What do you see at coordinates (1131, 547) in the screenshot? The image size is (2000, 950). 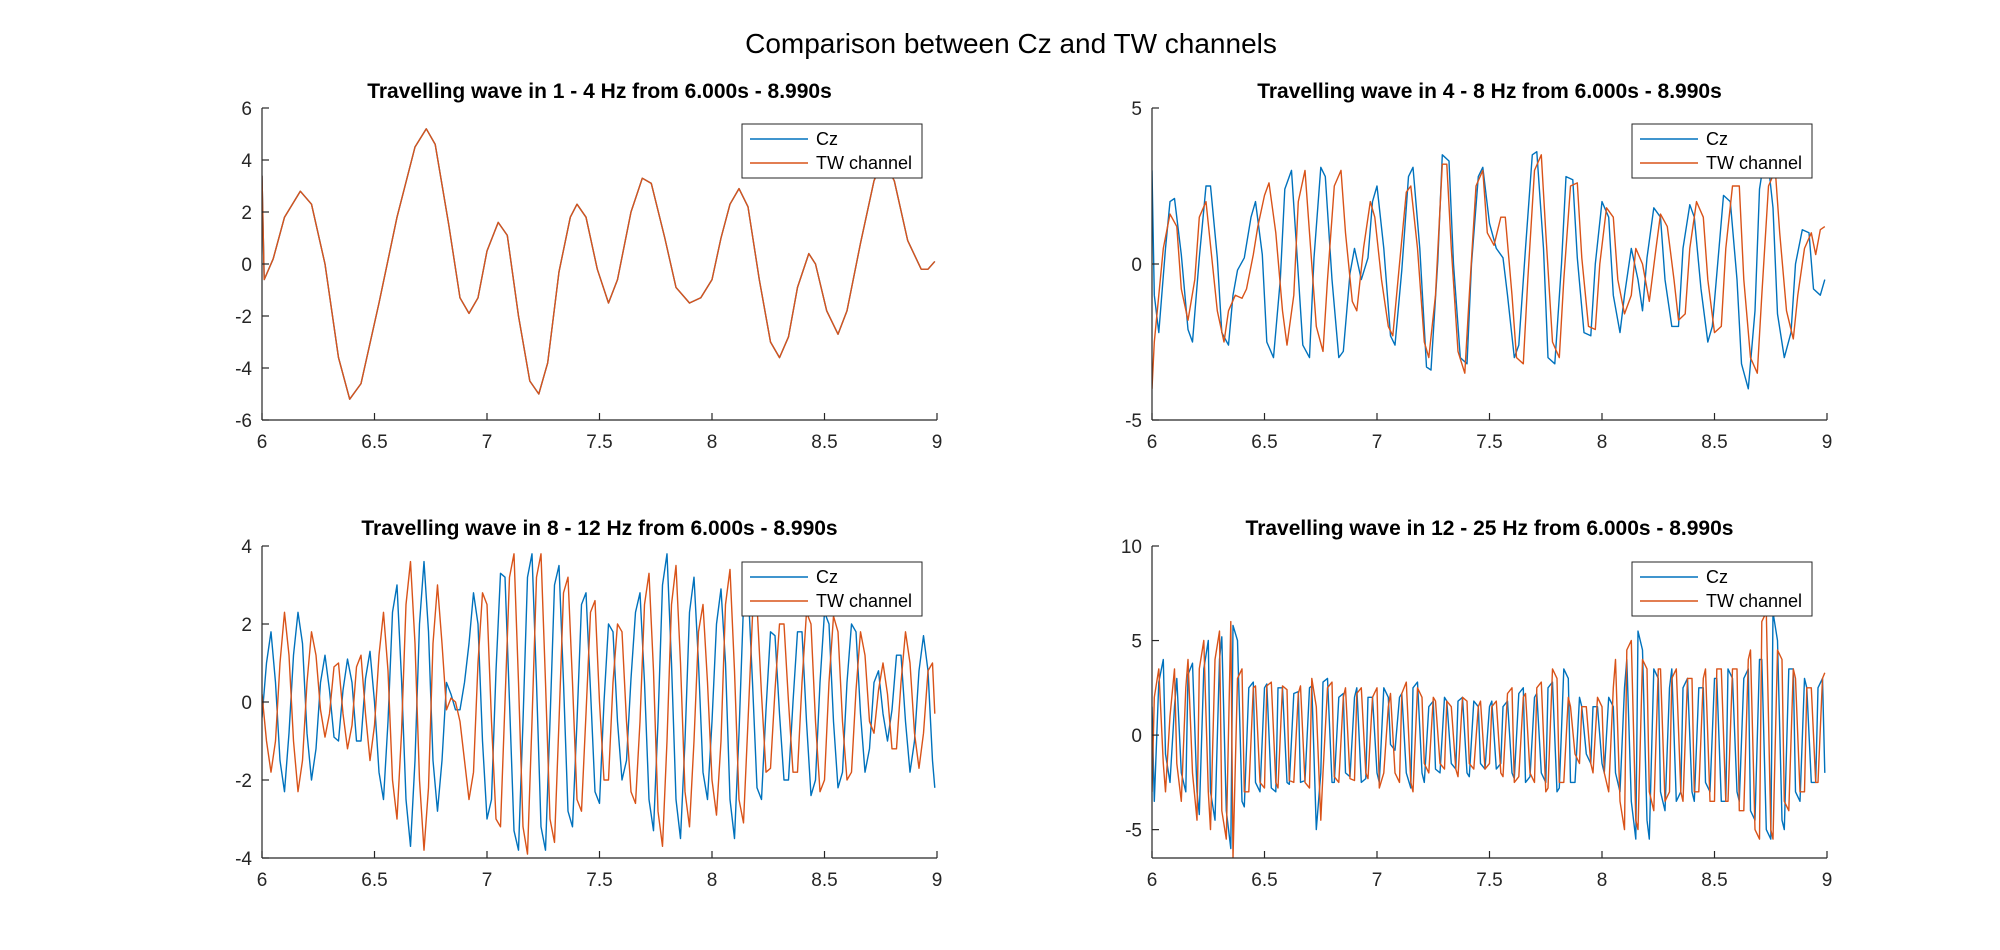 I see `y-tick-label: 10` at bounding box center [1131, 547].